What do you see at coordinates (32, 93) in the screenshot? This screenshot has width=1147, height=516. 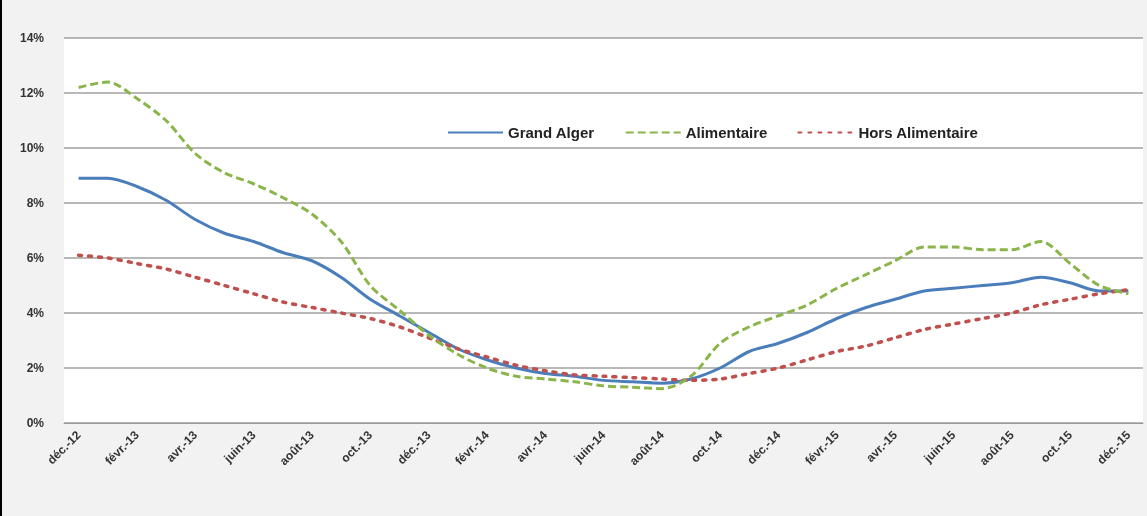 I see `y-tick-label: 12%` at bounding box center [32, 93].